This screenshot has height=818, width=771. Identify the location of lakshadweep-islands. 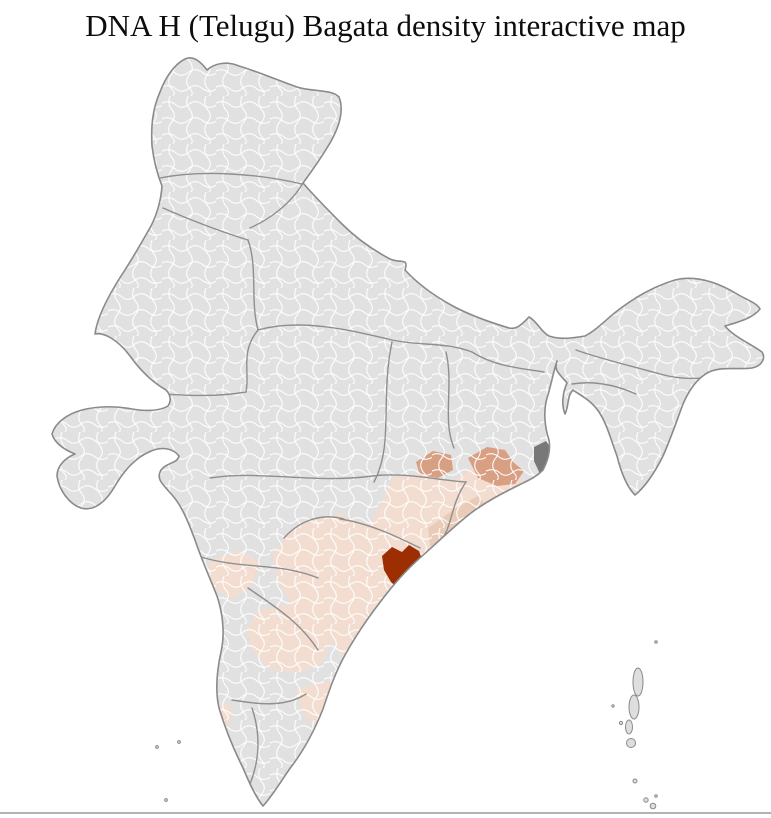
(168, 771).